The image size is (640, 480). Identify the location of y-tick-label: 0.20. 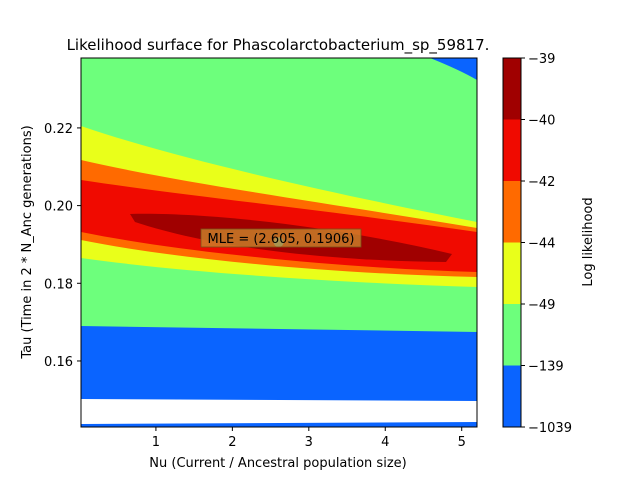
(58, 207).